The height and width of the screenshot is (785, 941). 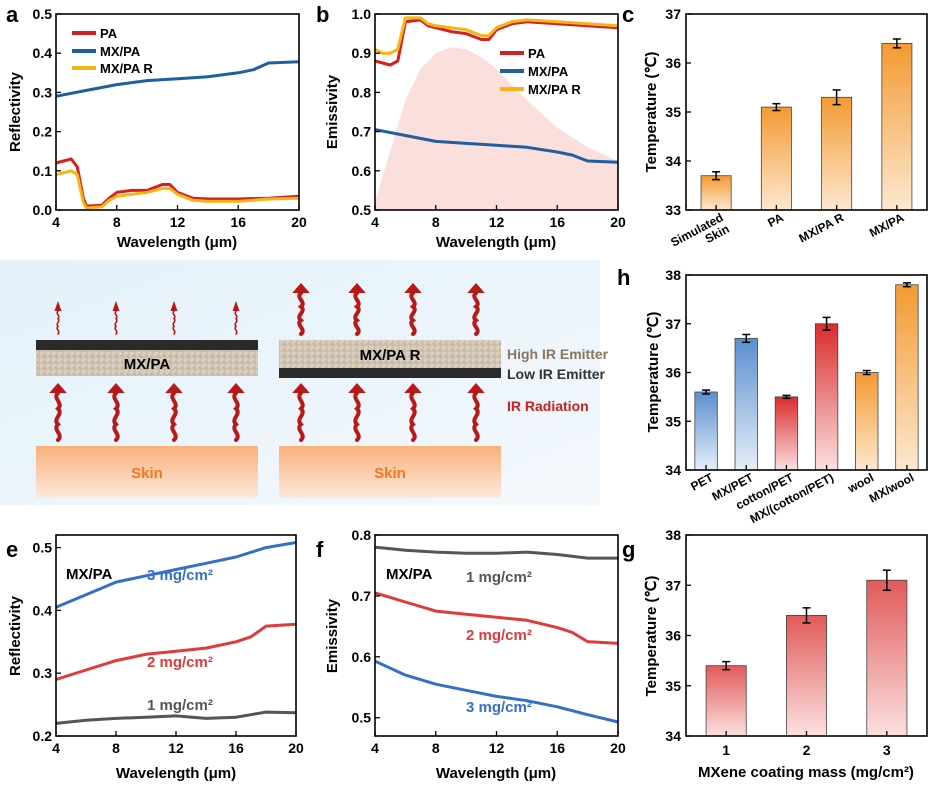 What do you see at coordinates (673, 112) in the screenshot?
I see `ytick-label-c-2: 35` at bounding box center [673, 112].